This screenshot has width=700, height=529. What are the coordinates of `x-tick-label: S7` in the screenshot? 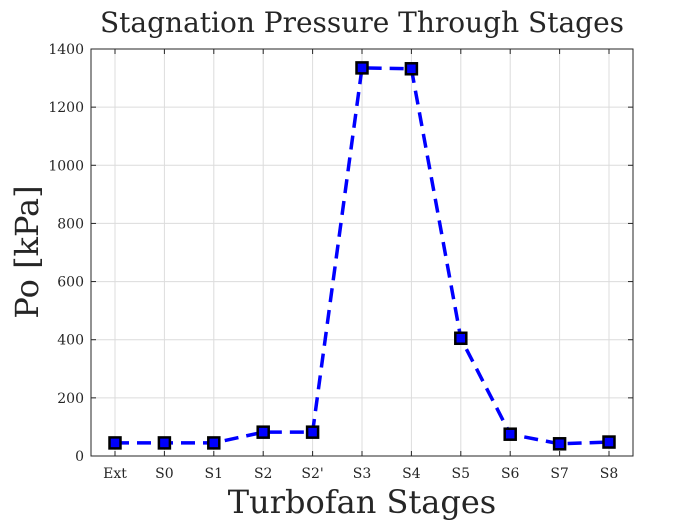 It's located at (559, 474).